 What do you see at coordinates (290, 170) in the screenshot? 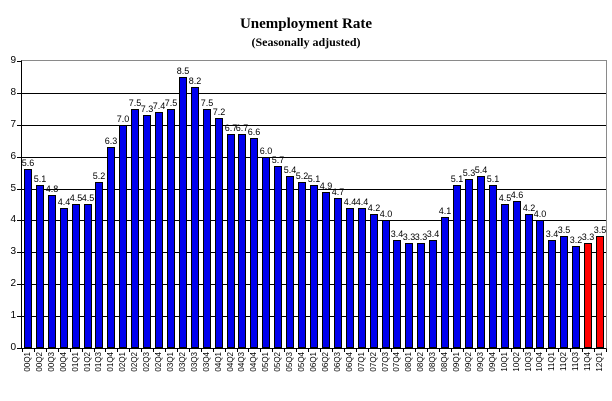
I see `bar-value-label-05q3: 5.4` at bounding box center [290, 170].